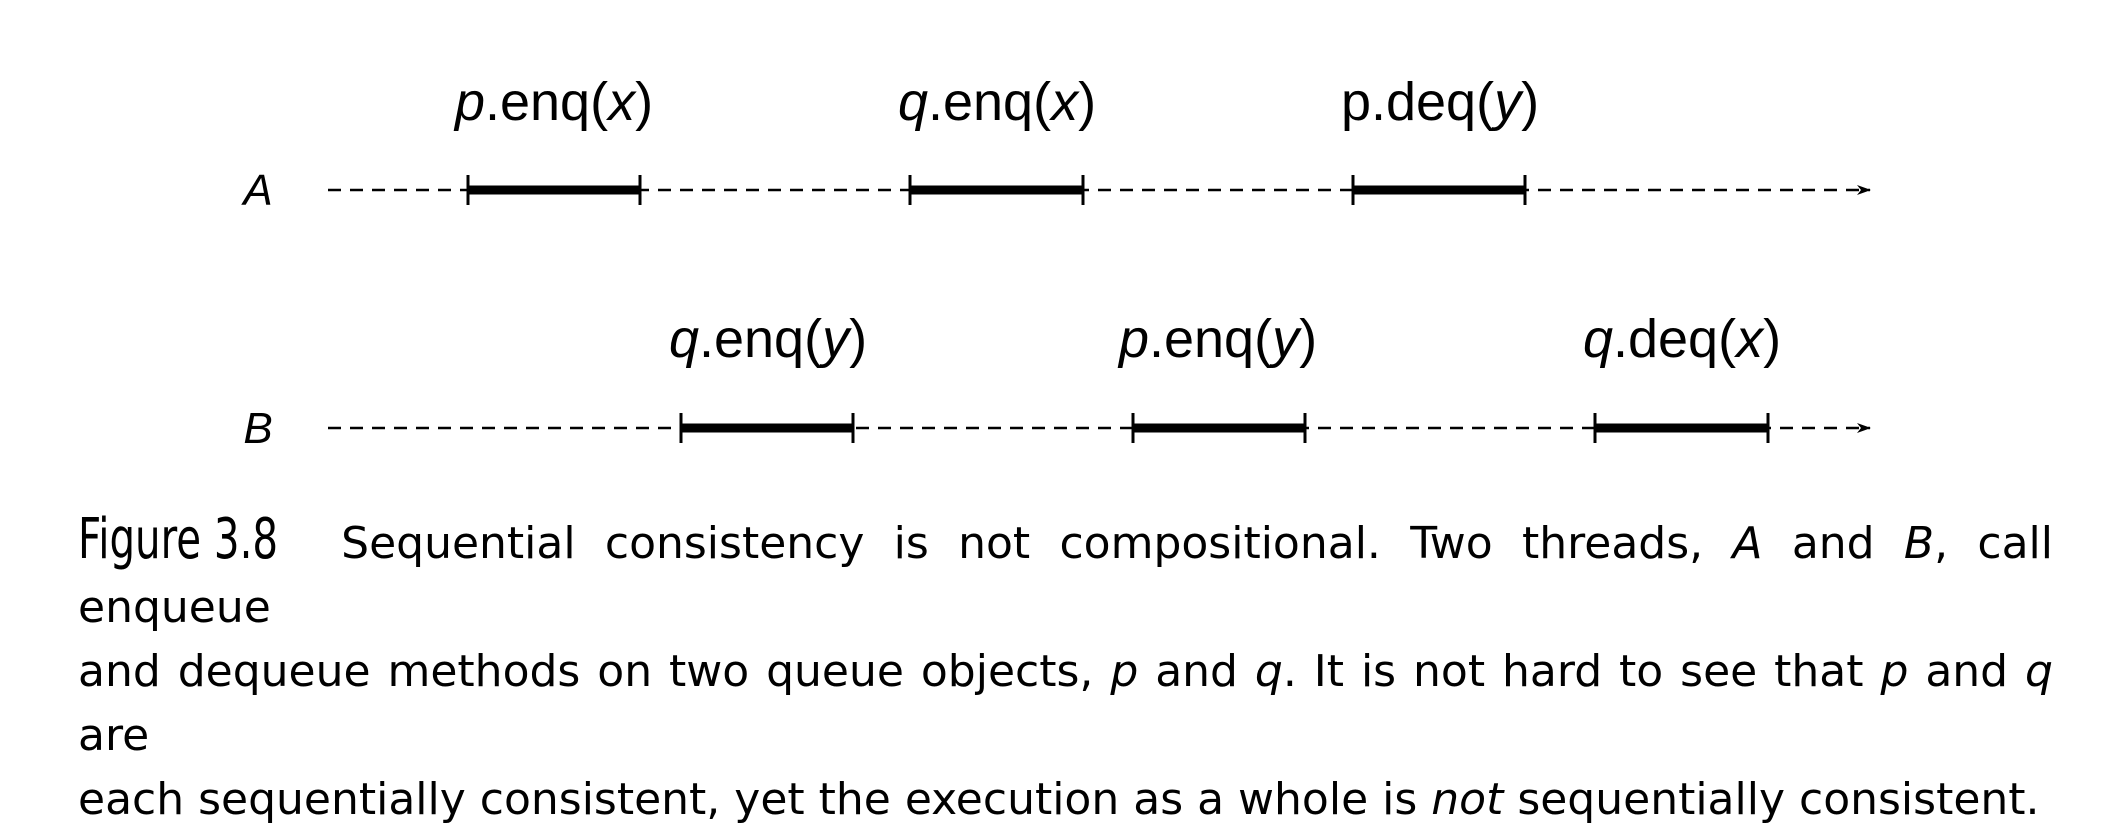  Describe the element at coordinates (256, 190) in the screenshot. I see `thread-a-label: A` at that location.